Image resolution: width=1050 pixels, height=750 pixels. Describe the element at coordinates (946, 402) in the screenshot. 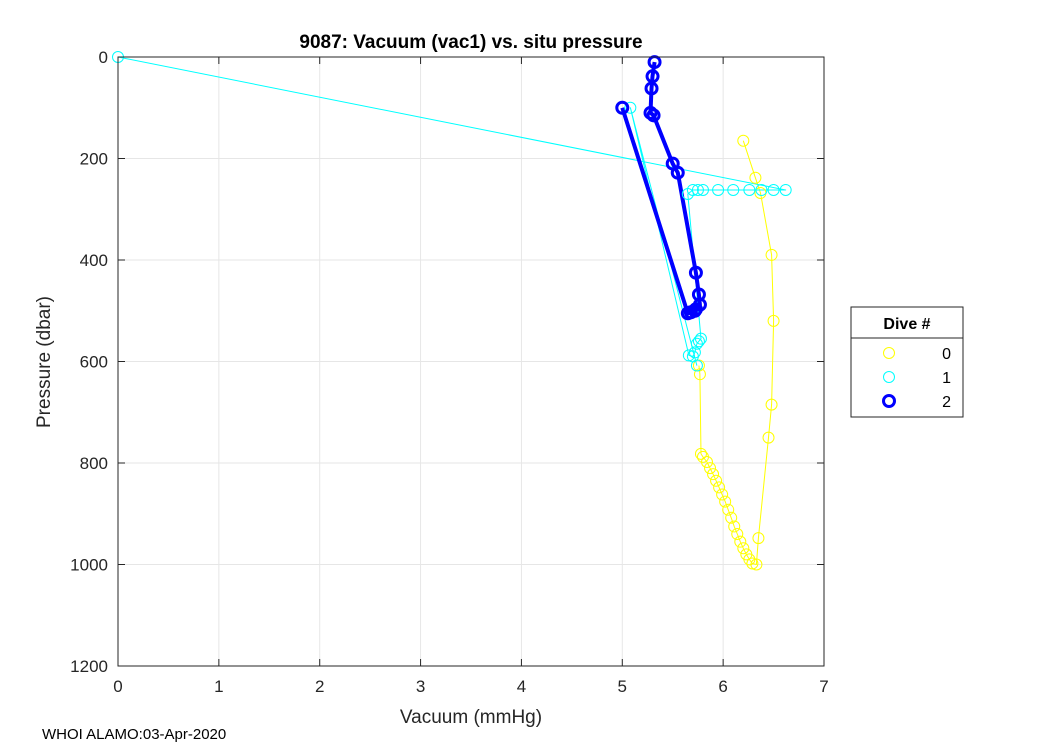

I see `legend-label-dive-2: 2` at that location.